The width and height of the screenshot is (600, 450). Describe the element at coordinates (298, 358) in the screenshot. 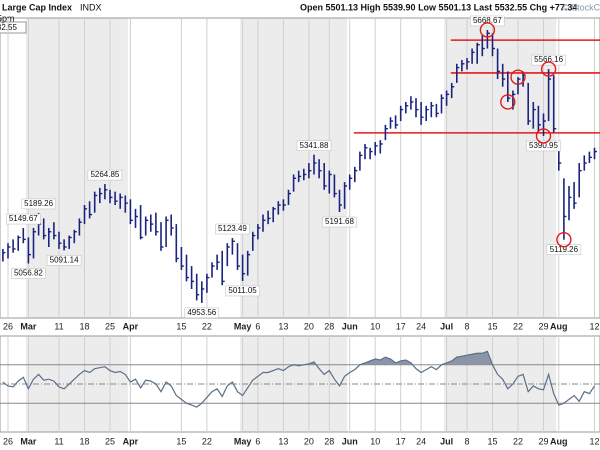

I see `overbought-fill` at that location.